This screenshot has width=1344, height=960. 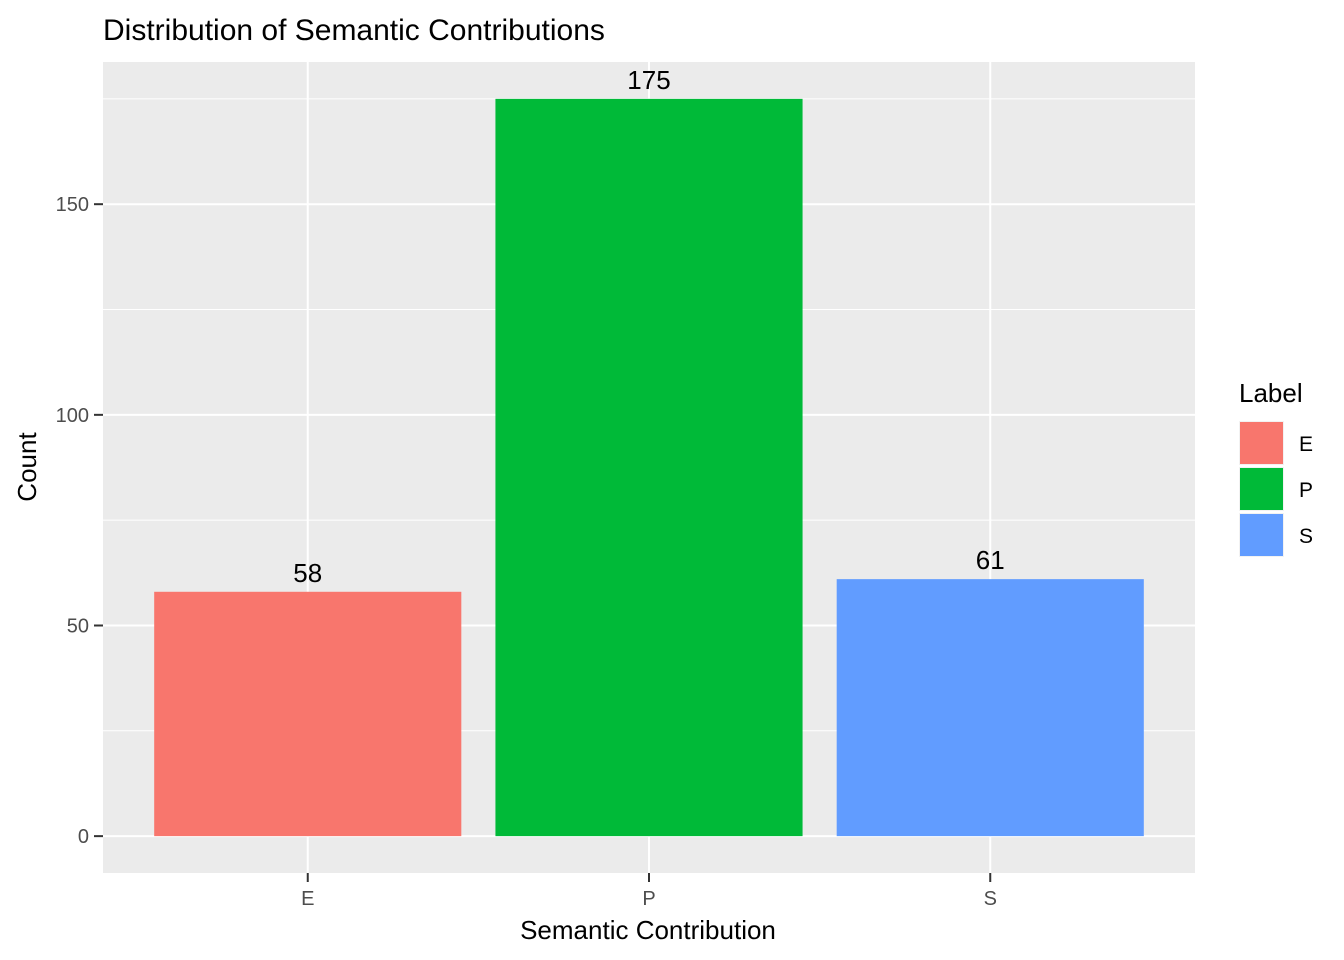 I want to click on y-tick-label: 150, so click(x=72, y=205).